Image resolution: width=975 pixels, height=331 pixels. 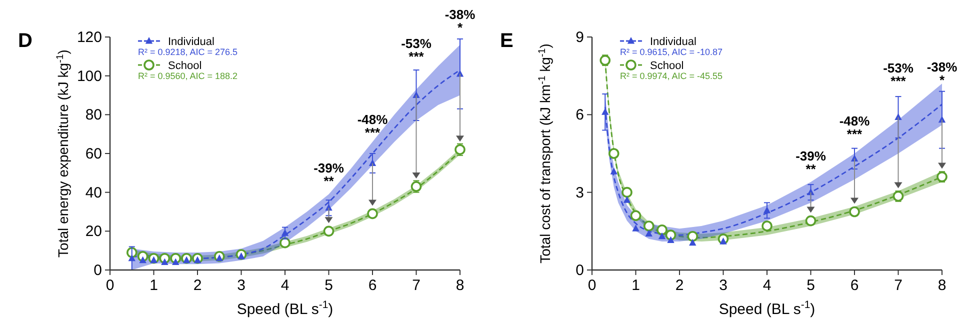 I want to click on y-tick-label: 60, so click(x=93, y=154).